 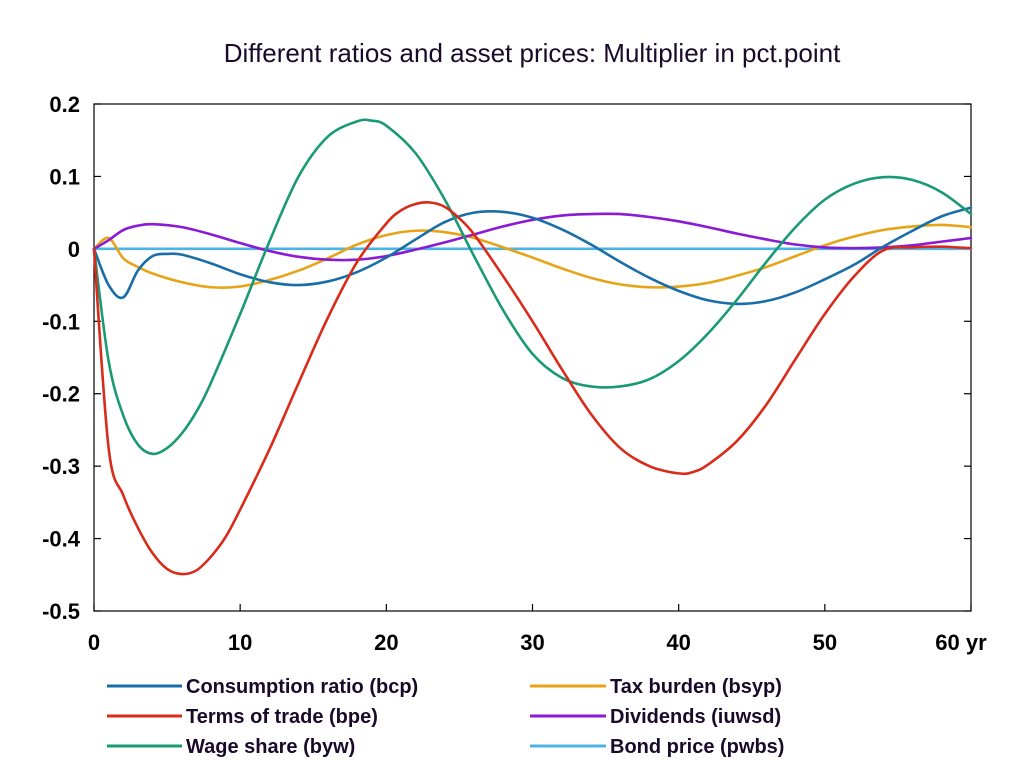 I want to click on x-axis: 0 10 20 30 40 50 60 yr, so click(x=537, y=629).